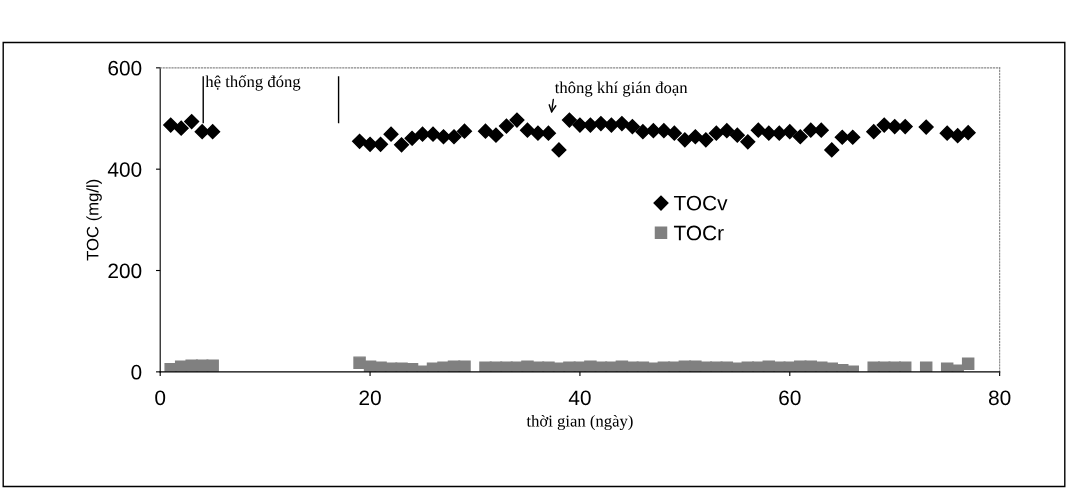 This screenshot has width=1068, height=488. What do you see at coordinates (621, 89) in the screenshot?
I see `annotation: thông khí gián đoạn` at bounding box center [621, 89].